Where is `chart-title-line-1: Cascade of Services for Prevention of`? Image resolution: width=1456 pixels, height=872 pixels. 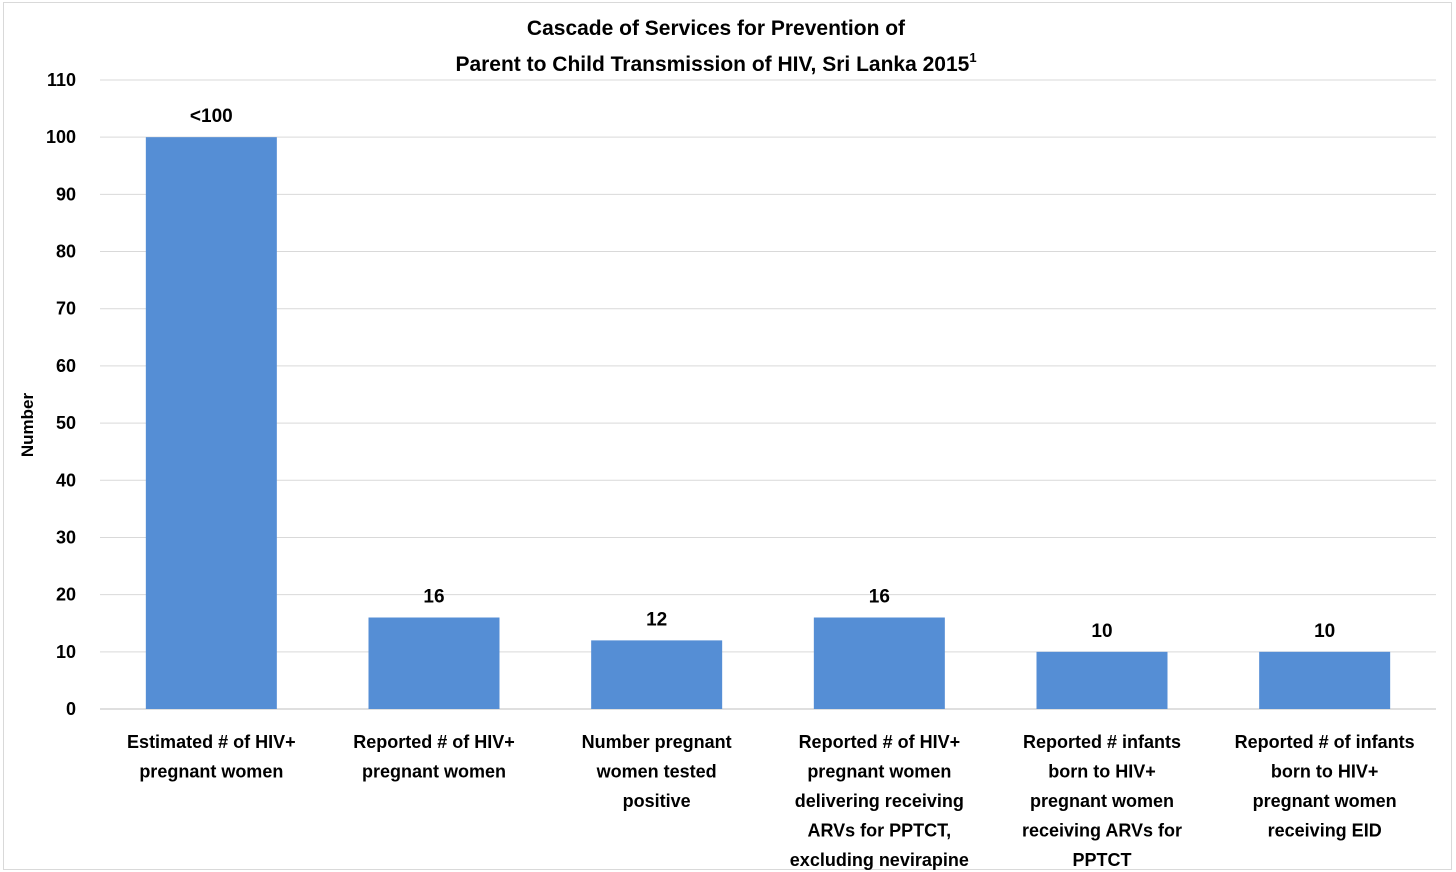
chart-title-line-1: Cascade of Services for Prevention of is located at coordinates (716, 28).